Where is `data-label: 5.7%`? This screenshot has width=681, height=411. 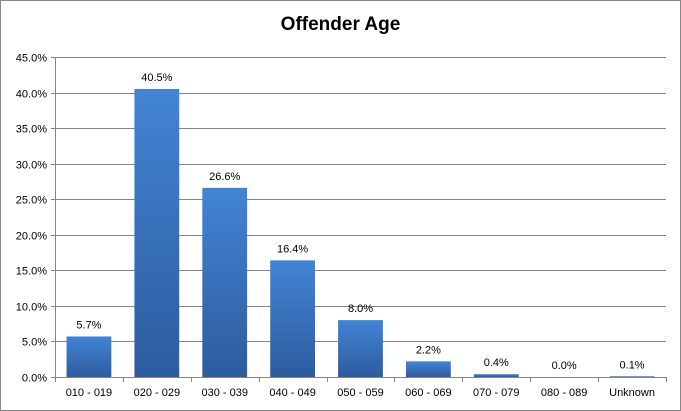 data-label: 5.7% is located at coordinates (88, 325).